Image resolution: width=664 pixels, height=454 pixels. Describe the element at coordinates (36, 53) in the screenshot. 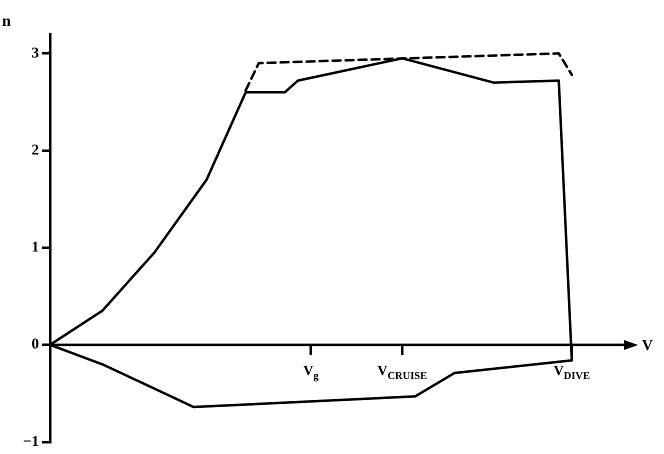

I see `y-tick-label: 3` at that location.